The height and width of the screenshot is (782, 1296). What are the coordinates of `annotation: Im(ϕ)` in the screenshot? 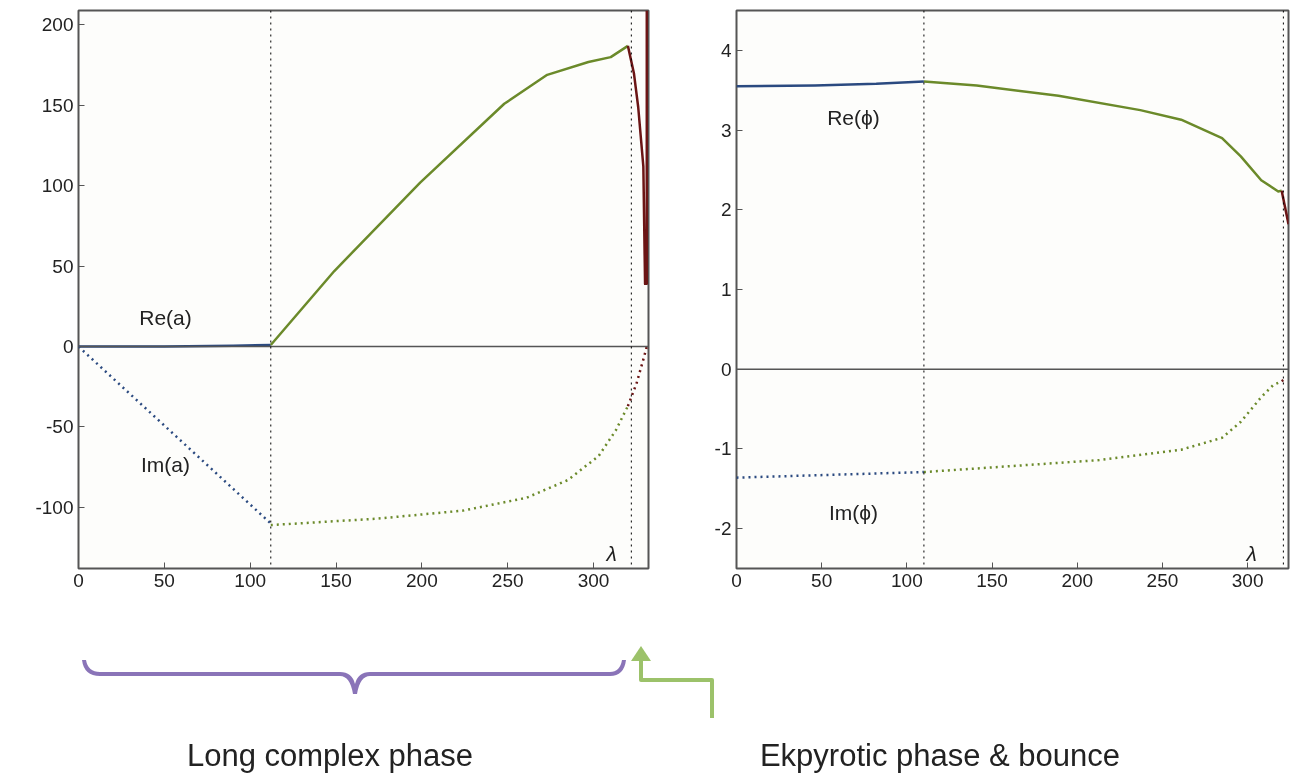 It's located at (853, 512).